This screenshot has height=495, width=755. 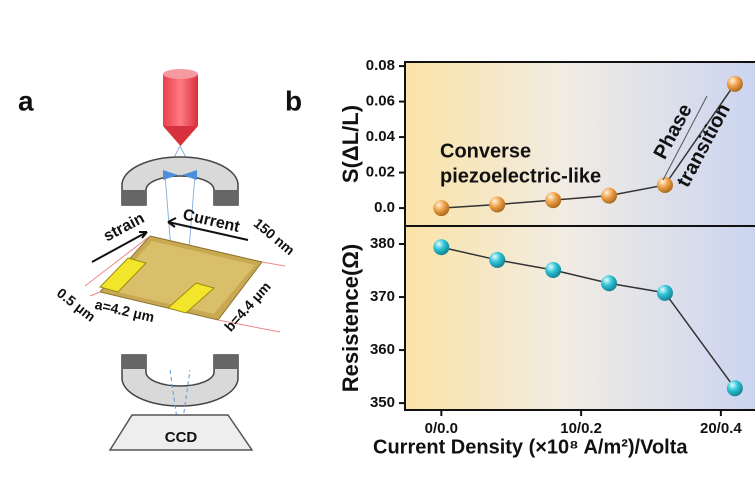 I want to click on strain-arrow, so click(x=119, y=247).